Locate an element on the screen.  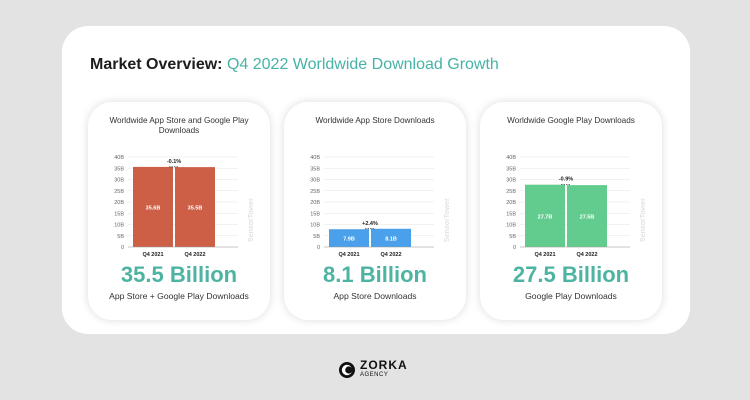
big-value: 27.5 Billion is located at coordinates (571, 274).